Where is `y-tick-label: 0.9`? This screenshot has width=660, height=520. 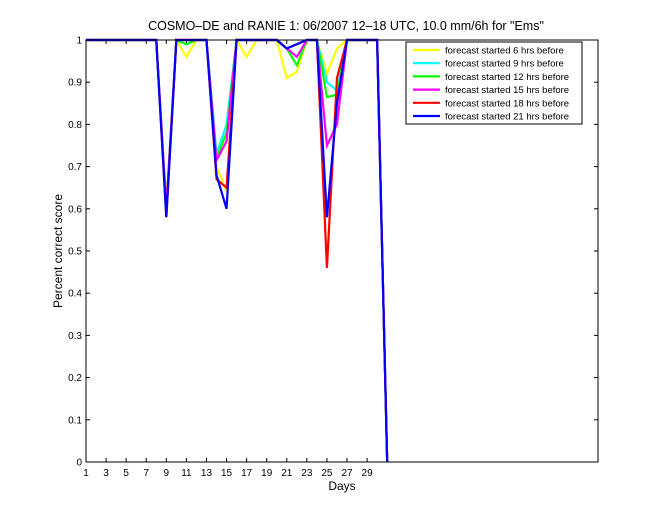 y-tick-label: 0.9 is located at coordinates (75, 83).